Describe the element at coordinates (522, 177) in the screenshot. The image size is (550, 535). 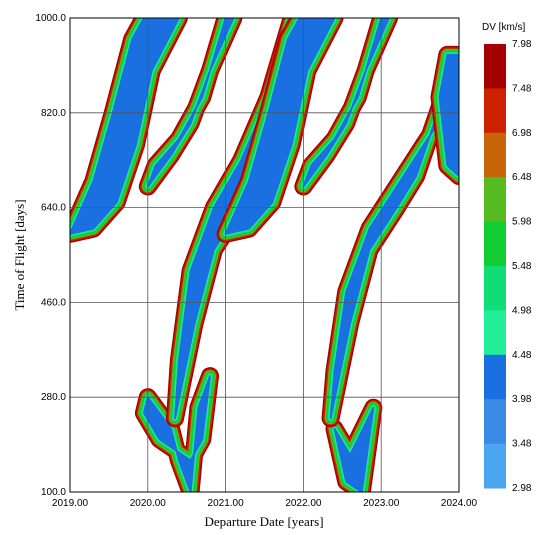
I see `colorbar-tick-label: 6.48` at that location.